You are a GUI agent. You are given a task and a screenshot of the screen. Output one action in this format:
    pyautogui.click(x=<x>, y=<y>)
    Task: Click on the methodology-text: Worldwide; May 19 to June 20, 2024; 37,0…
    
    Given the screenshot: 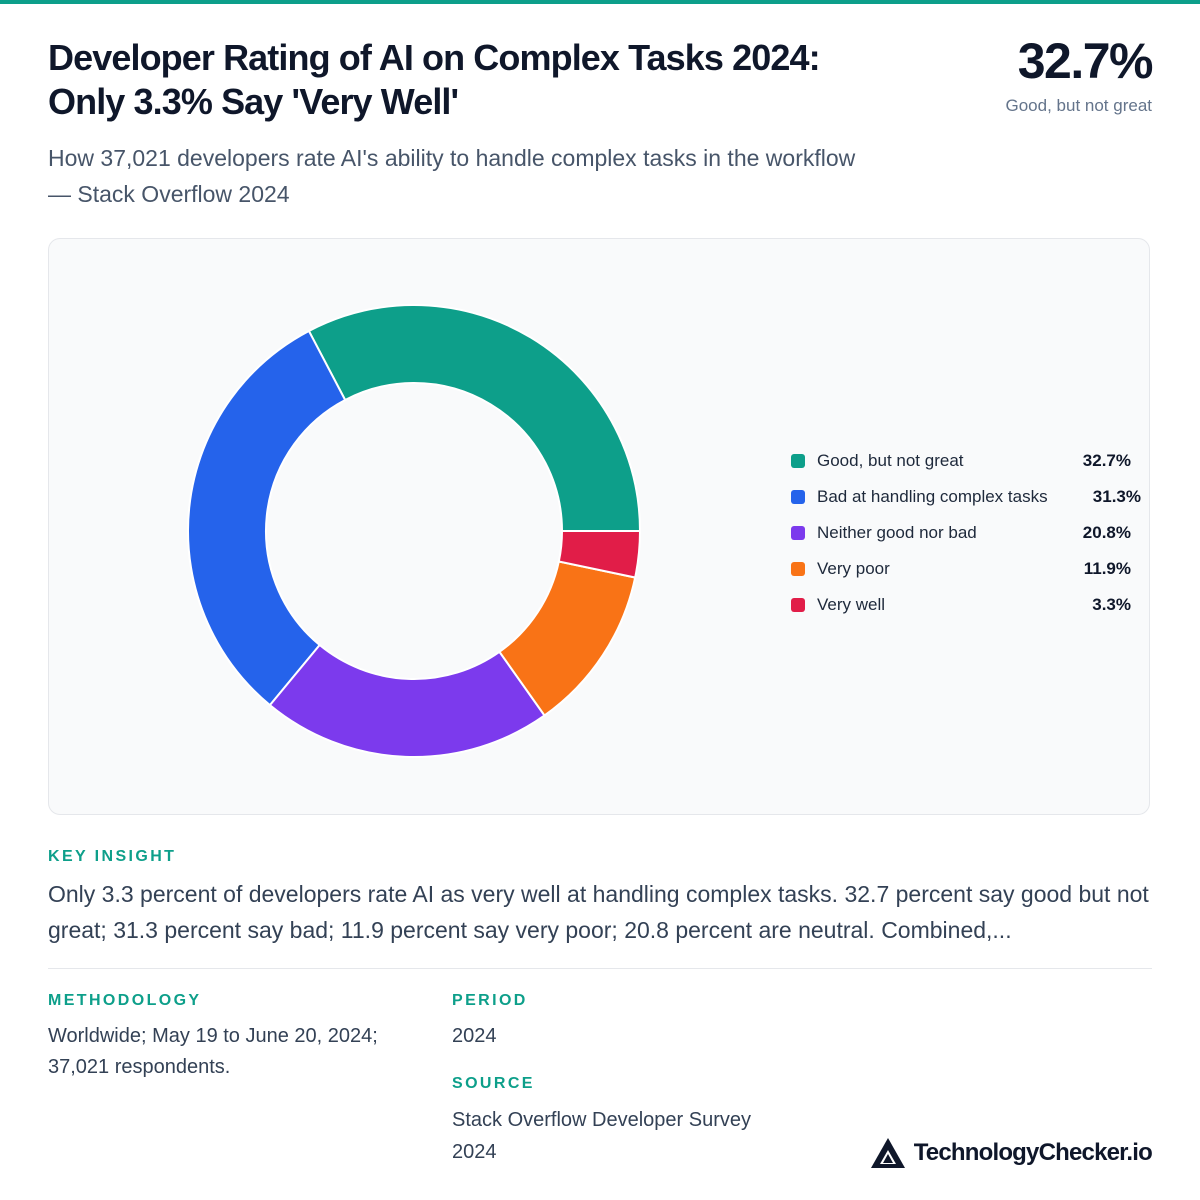 What is the action you would take?
    pyautogui.click(x=213, y=1051)
    